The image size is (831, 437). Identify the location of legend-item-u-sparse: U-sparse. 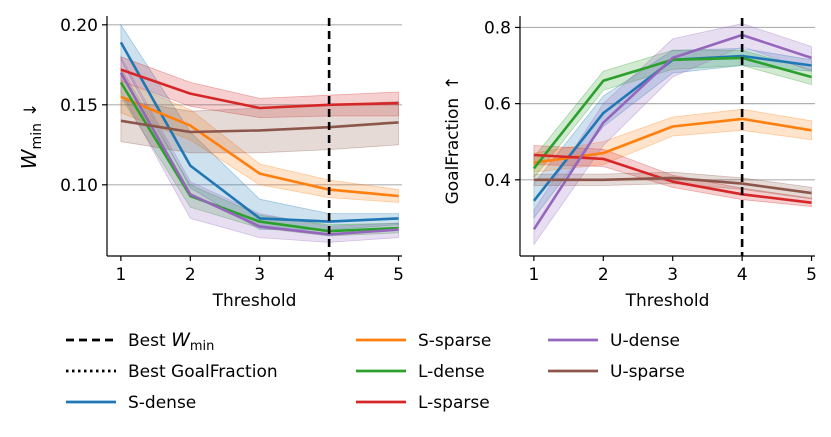
(616, 372).